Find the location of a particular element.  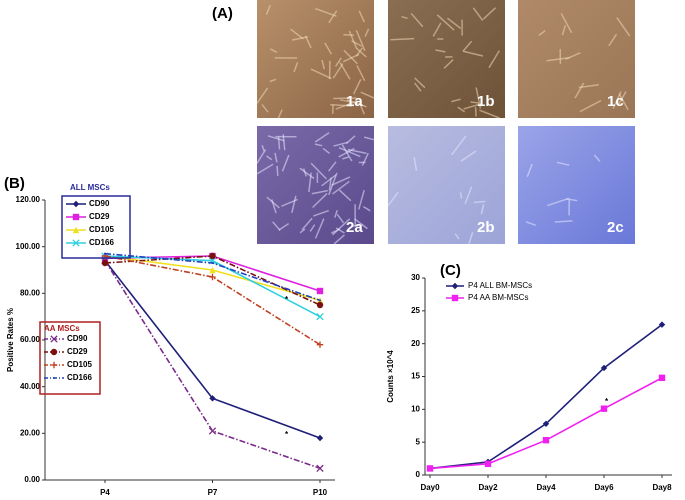

x-tick-label: P10 is located at coordinates (320, 492).